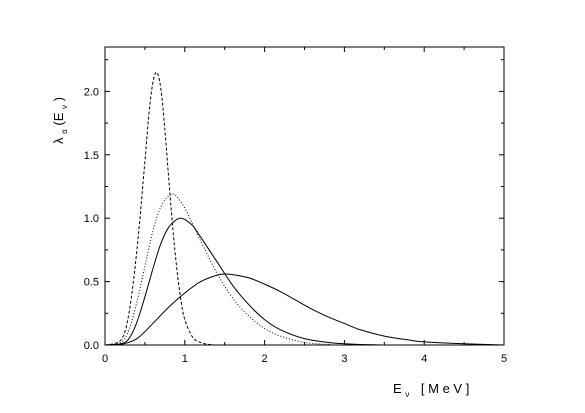 The width and height of the screenshot is (585, 413). I want to click on y-tick-label: 1.5, so click(91, 156).